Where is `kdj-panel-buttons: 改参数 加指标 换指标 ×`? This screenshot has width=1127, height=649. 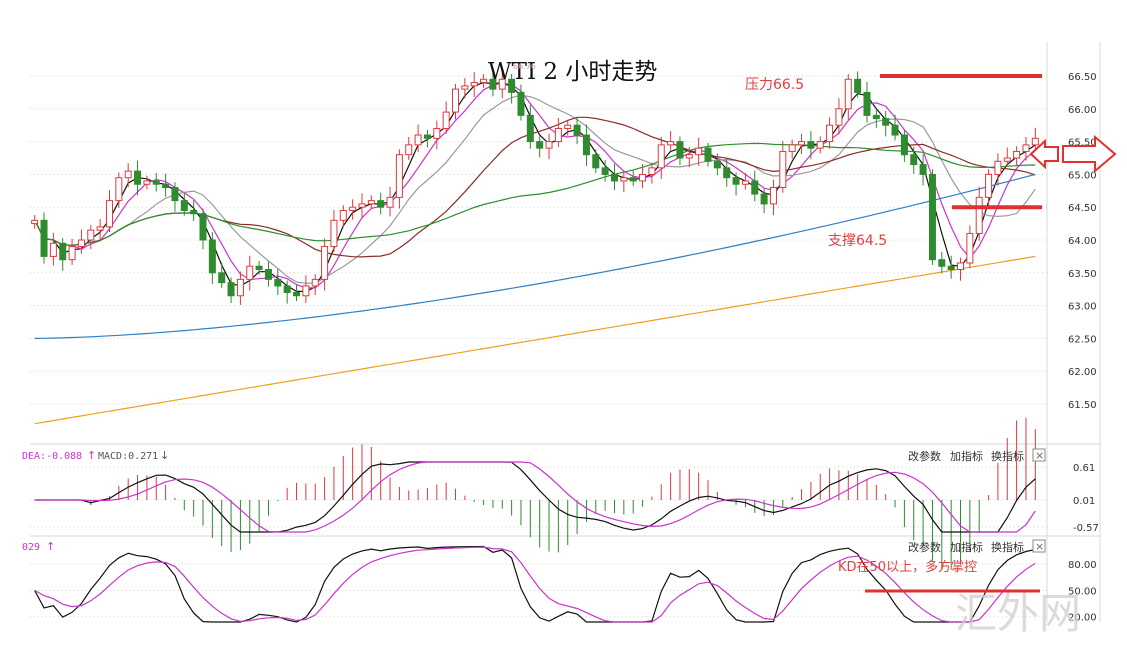 kdj-panel-buttons: 改参数 加指标 换指标 × is located at coordinates (977, 546).